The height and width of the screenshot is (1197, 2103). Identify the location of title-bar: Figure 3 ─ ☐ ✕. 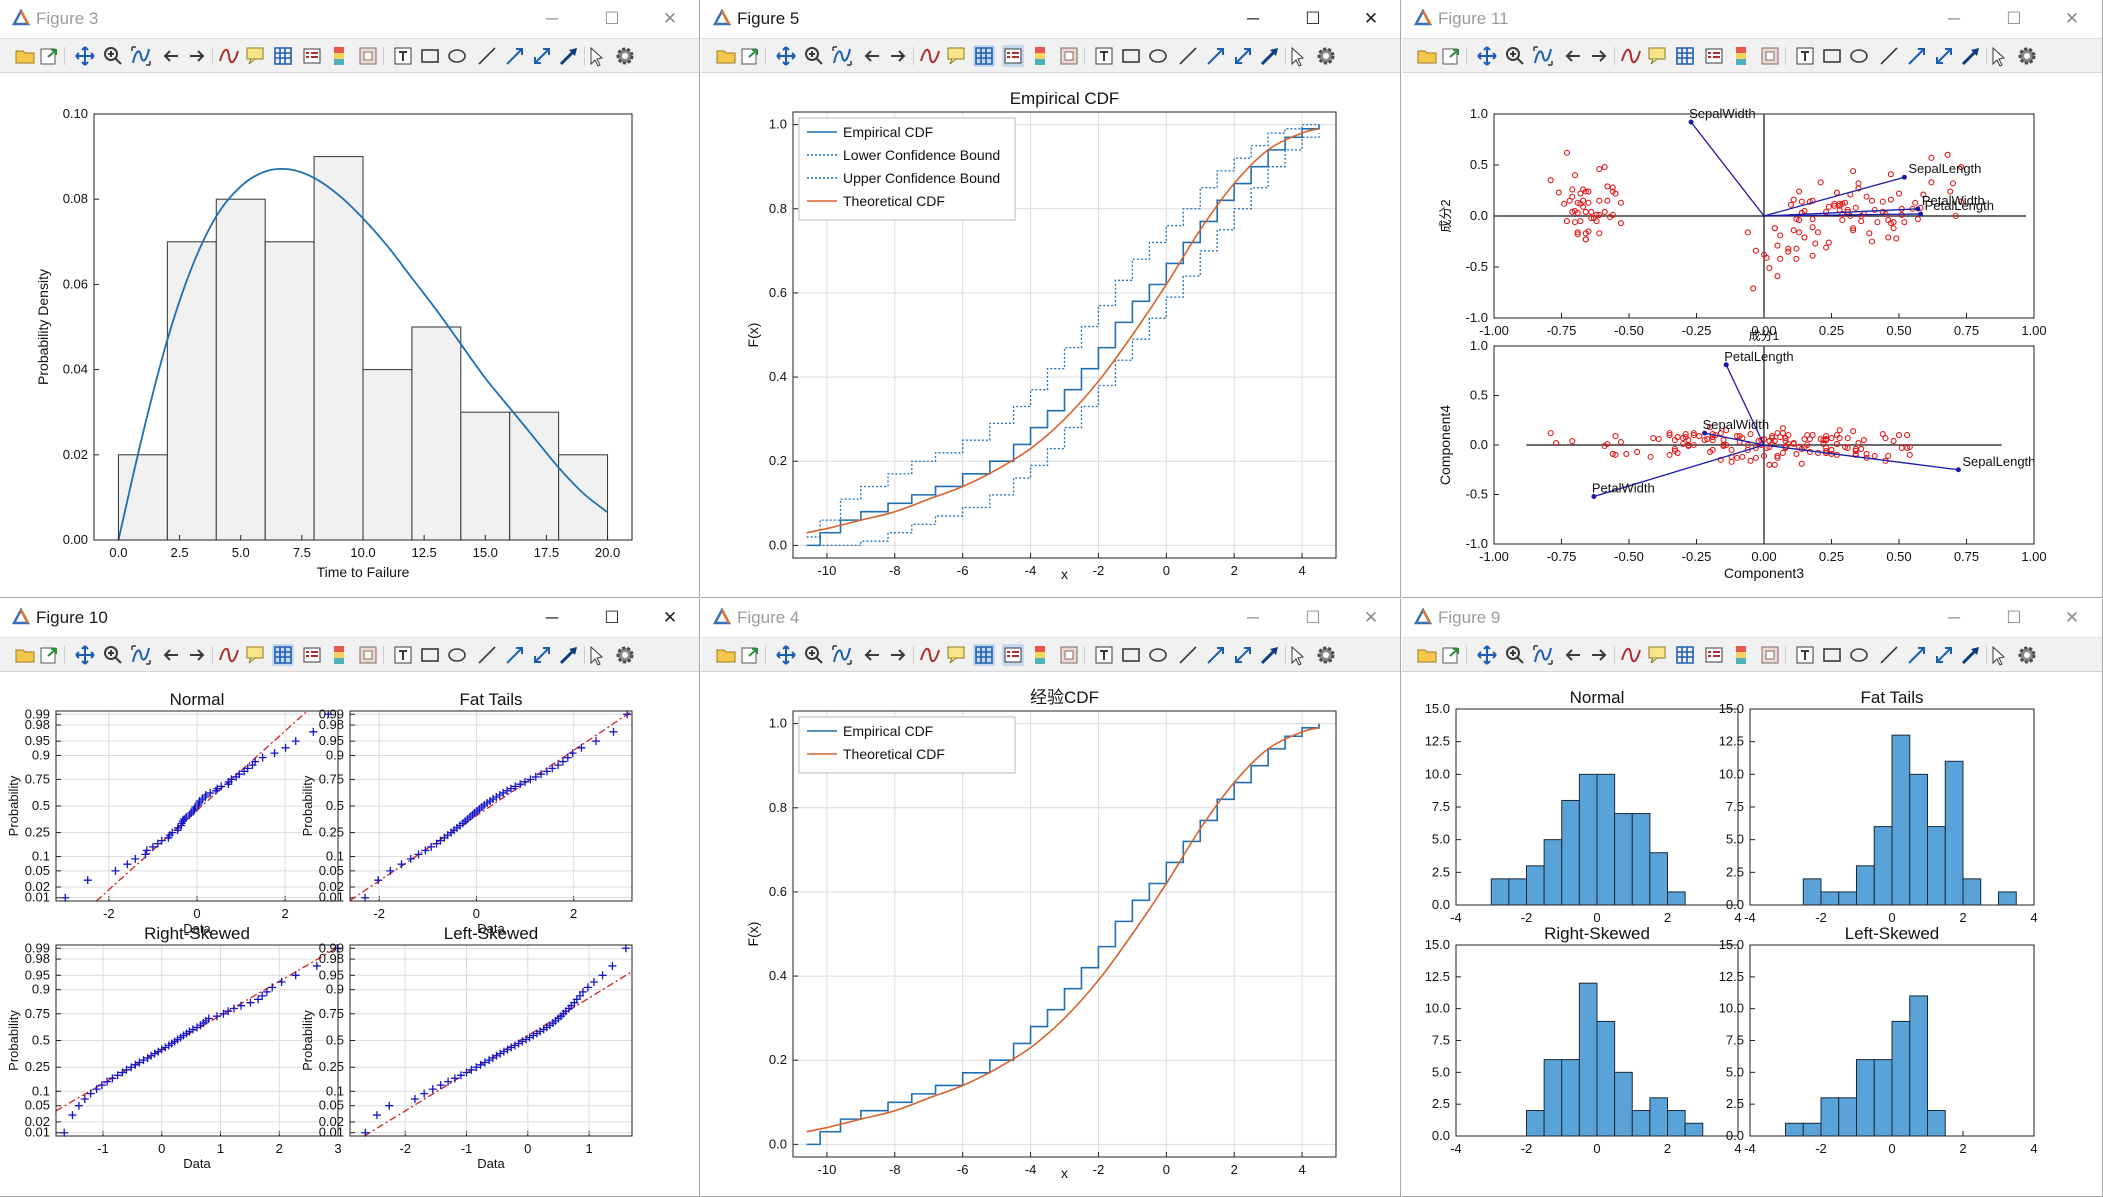
(349, 19).